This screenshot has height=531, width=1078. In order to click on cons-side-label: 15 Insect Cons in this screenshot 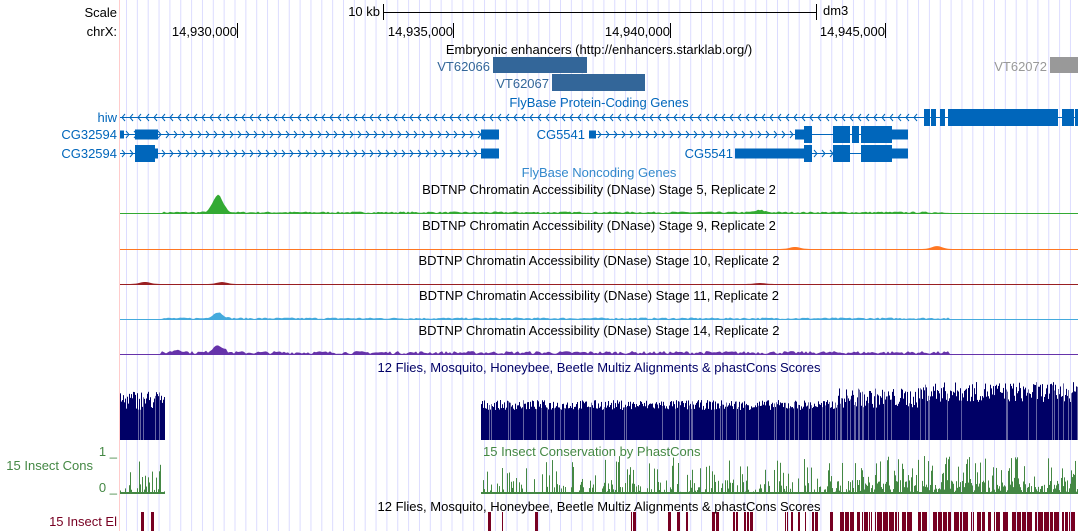, I will do `click(49, 465)`.